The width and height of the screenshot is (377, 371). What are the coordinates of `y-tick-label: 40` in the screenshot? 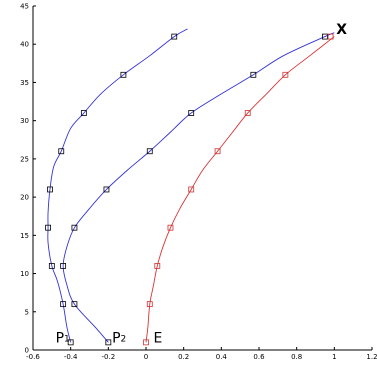 It's located at (24, 45).